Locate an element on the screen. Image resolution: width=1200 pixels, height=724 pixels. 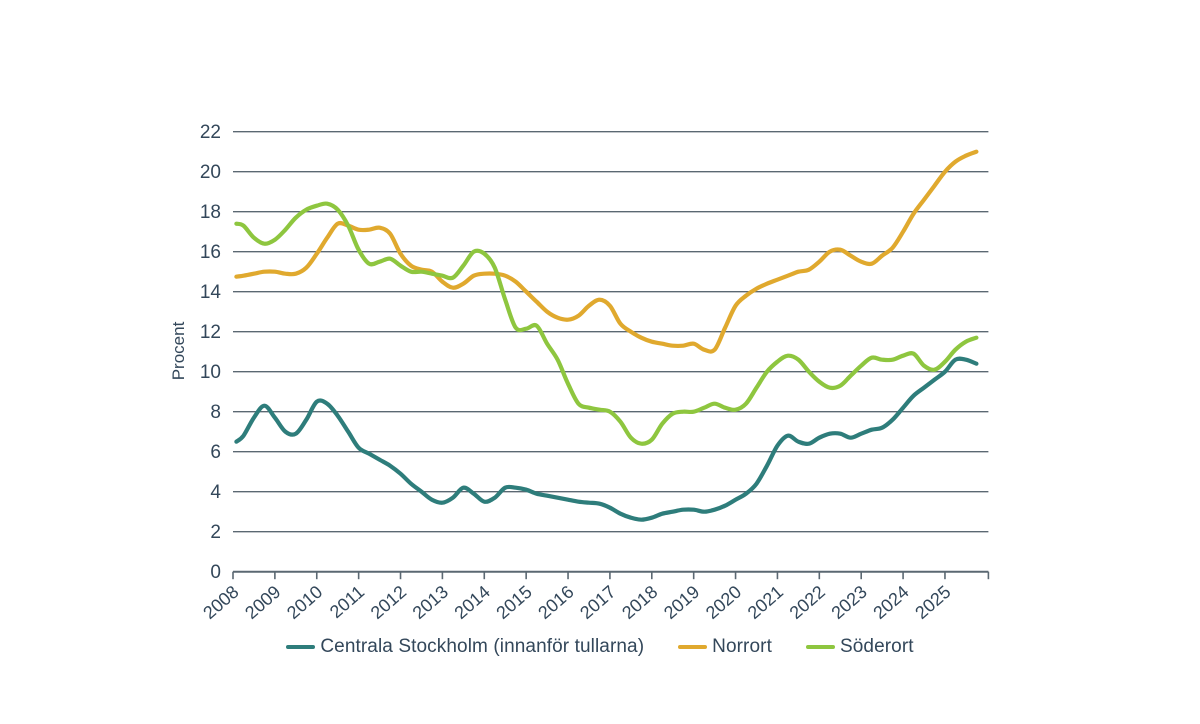
legend-swatch-centrala-stockholm is located at coordinates (301, 647).